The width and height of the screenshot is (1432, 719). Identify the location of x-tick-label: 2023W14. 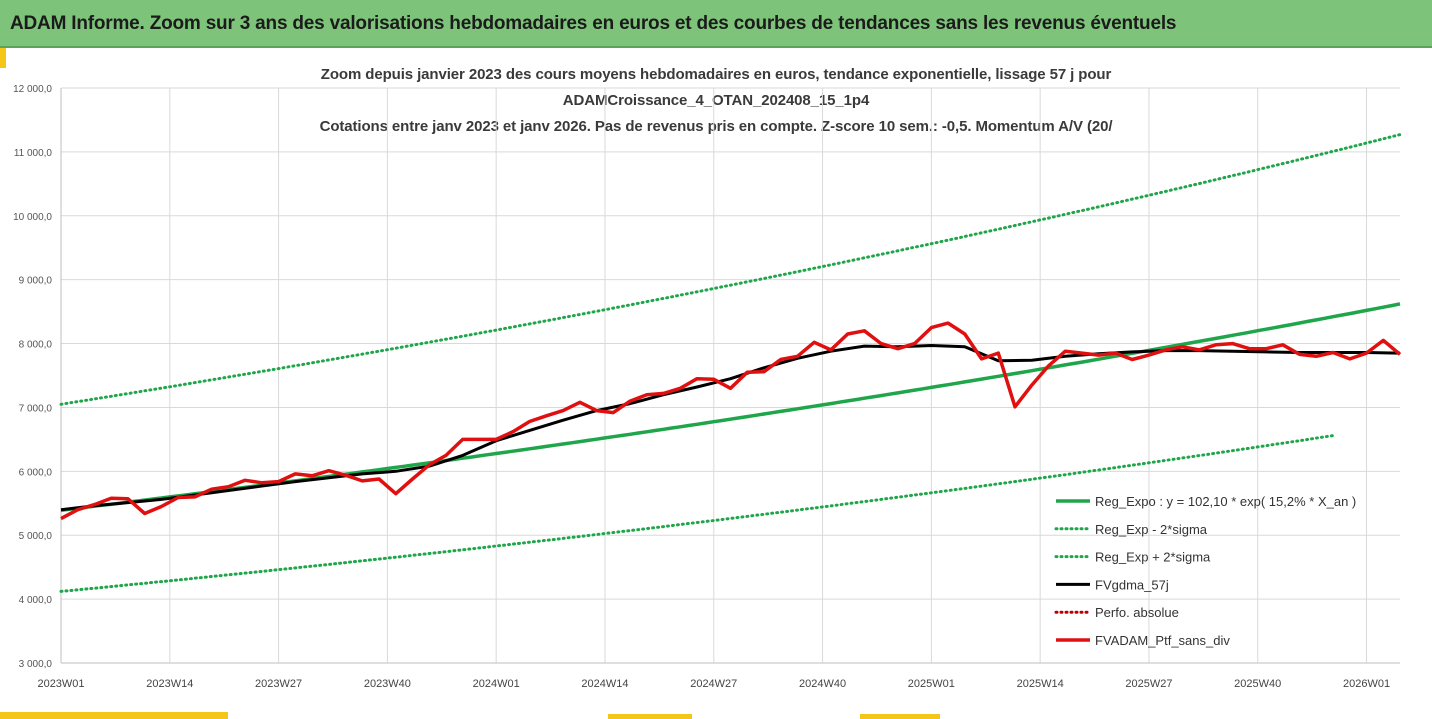
(169, 684).